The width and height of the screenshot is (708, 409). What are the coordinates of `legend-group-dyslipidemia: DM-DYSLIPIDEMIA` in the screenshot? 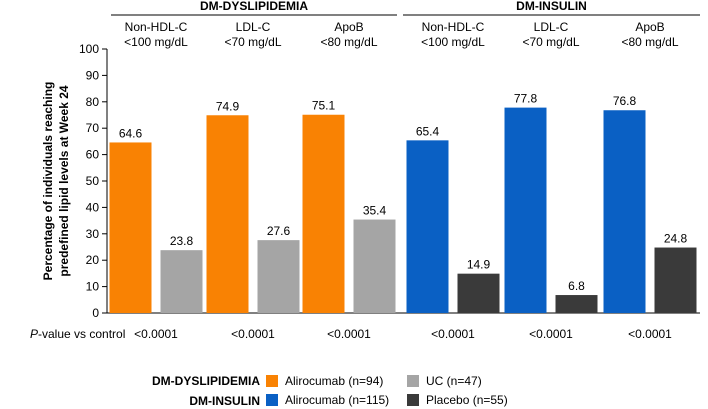 It's located at (206, 381).